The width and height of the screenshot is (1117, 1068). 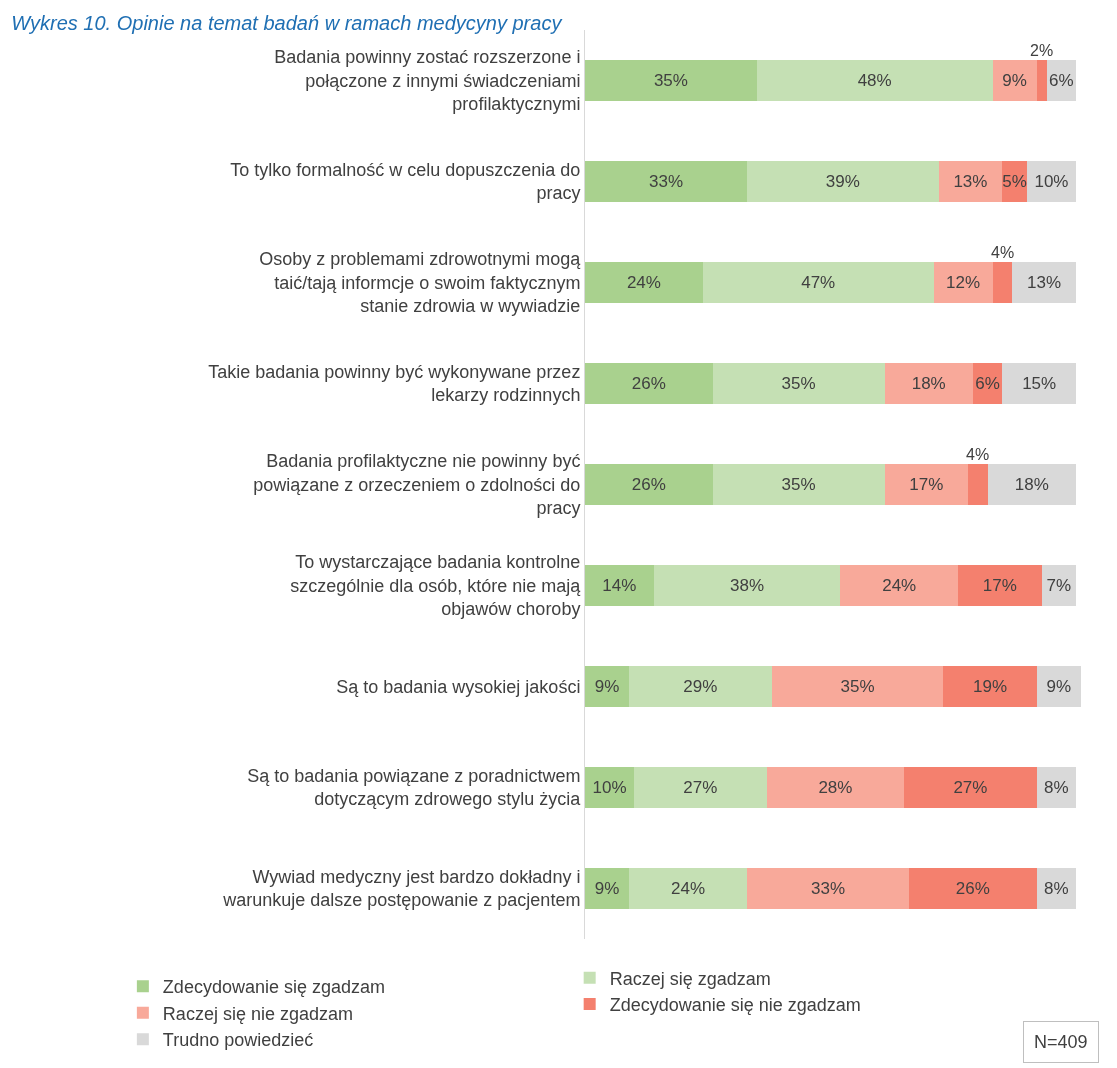 I want to click on data-label: 38%, so click(x=747, y=585).